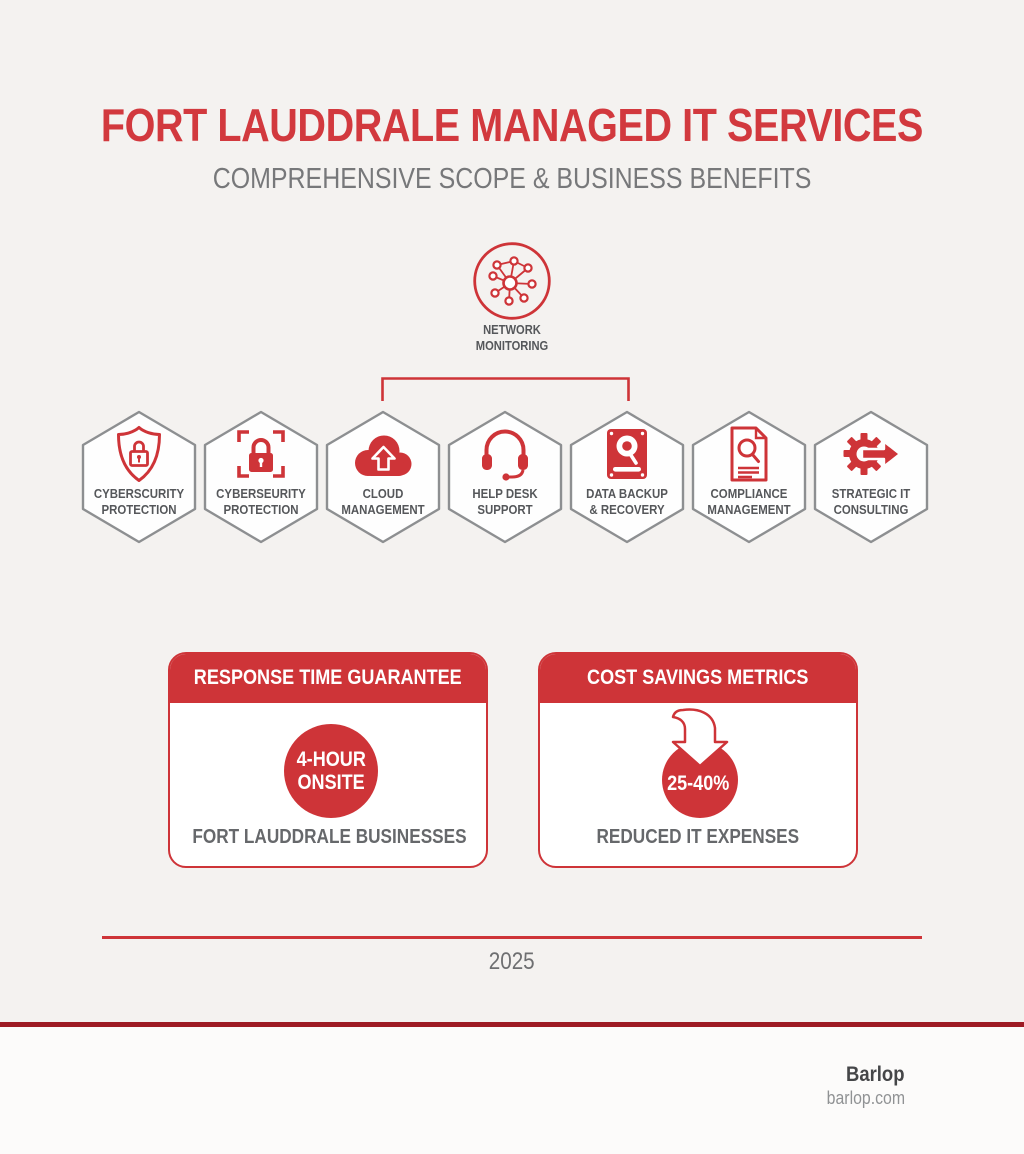 The width and height of the screenshot is (1024, 1154). What do you see at coordinates (512, 961) in the screenshot?
I see `year-label: 2025` at bounding box center [512, 961].